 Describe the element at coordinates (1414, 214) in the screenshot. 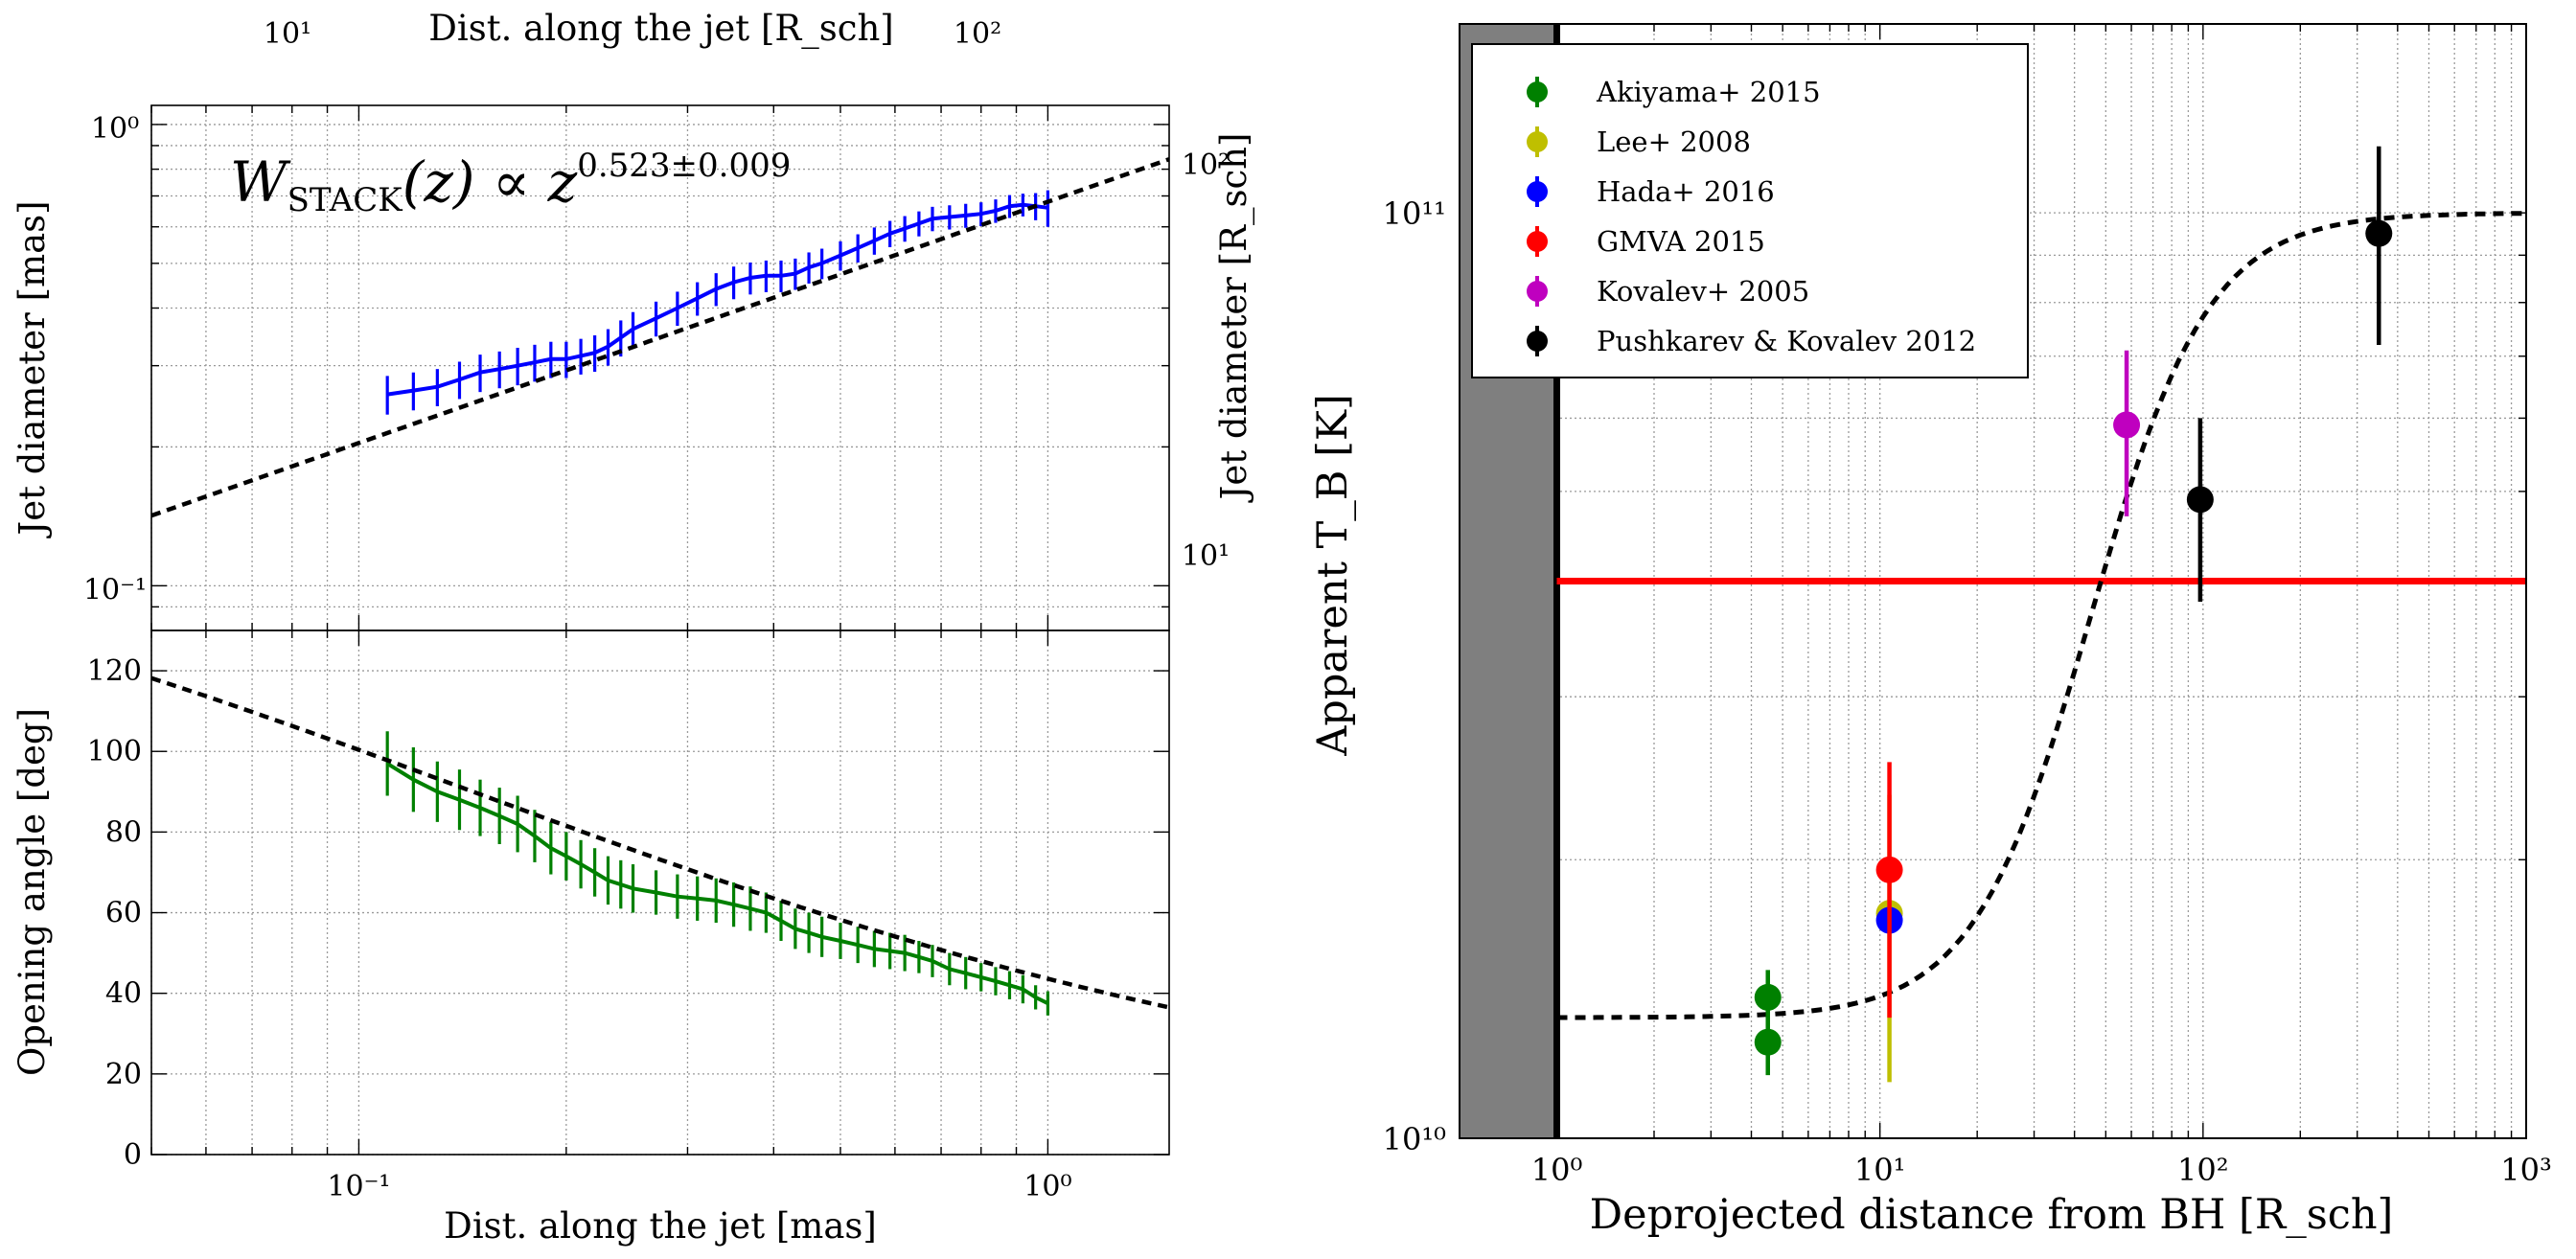

I see `y-tick-label: 10¹¹` at that location.